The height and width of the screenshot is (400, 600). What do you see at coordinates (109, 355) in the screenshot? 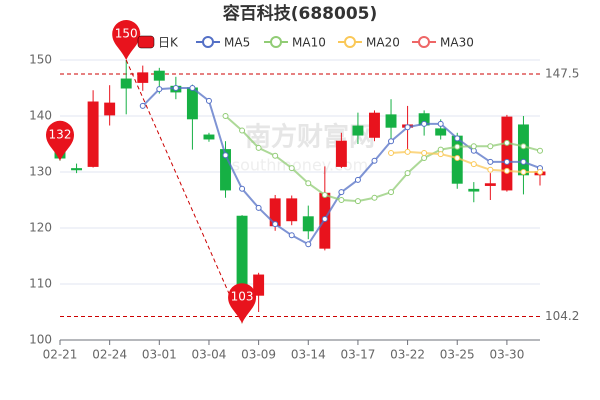
I see `x-tick-label: 02-24` at bounding box center [109, 355].